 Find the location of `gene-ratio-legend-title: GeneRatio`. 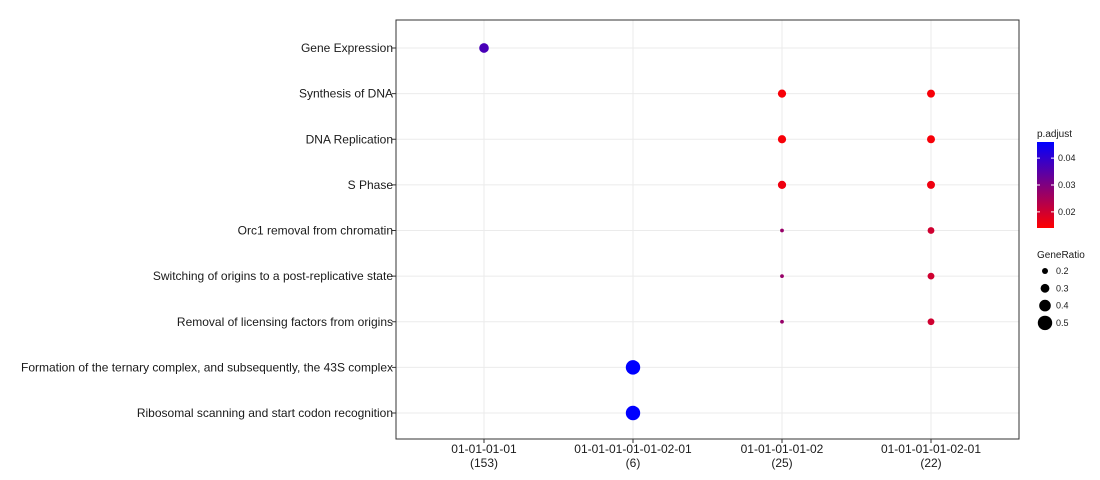

gene-ratio-legend-title: GeneRatio is located at coordinates (1061, 255).